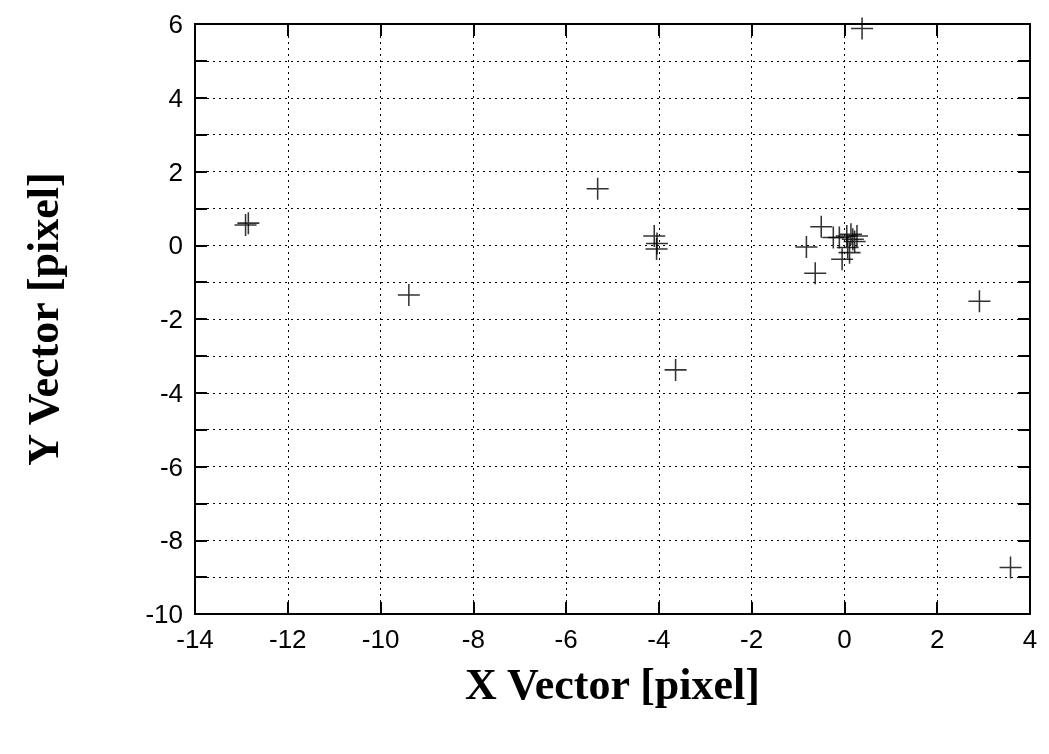 This screenshot has height=754, width=1049. Describe the element at coordinates (473, 639) in the screenshot. I see `x-tick-label: -8` at that location.